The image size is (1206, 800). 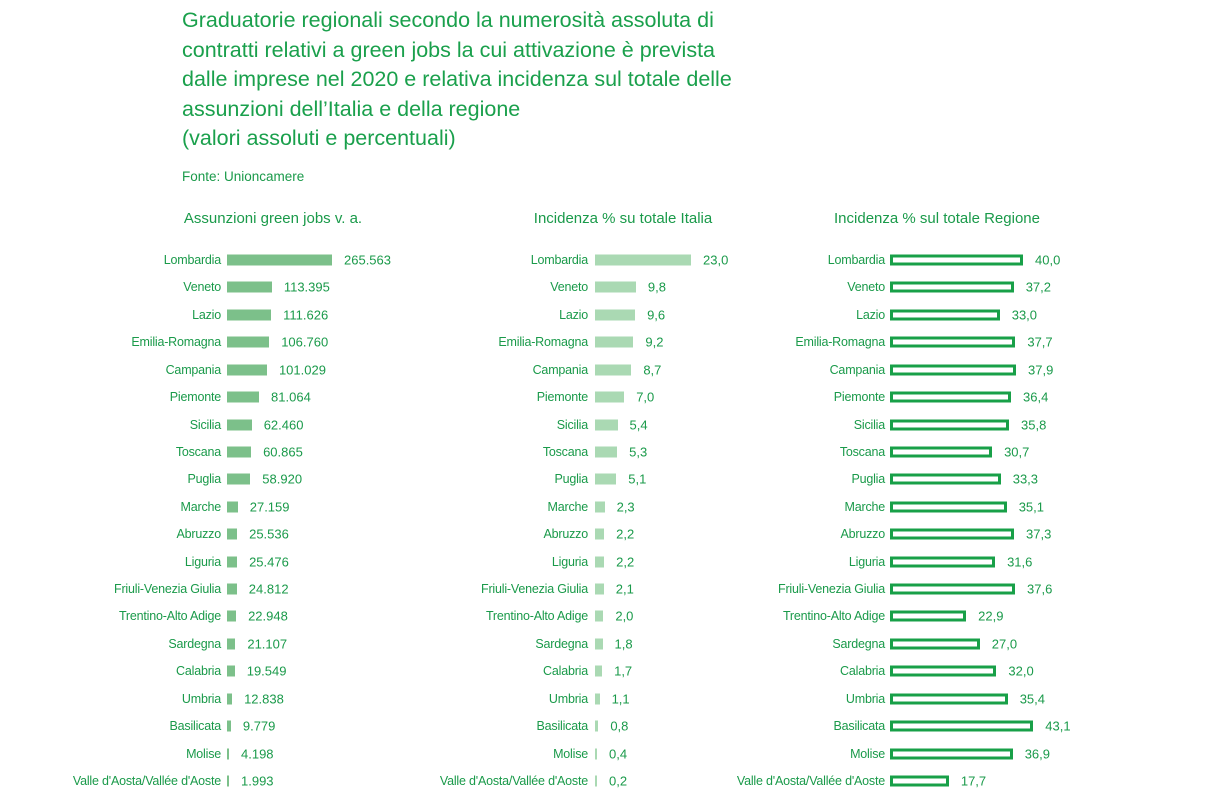 I want to click on value-label: 1,7, so click(x=623, y=671).